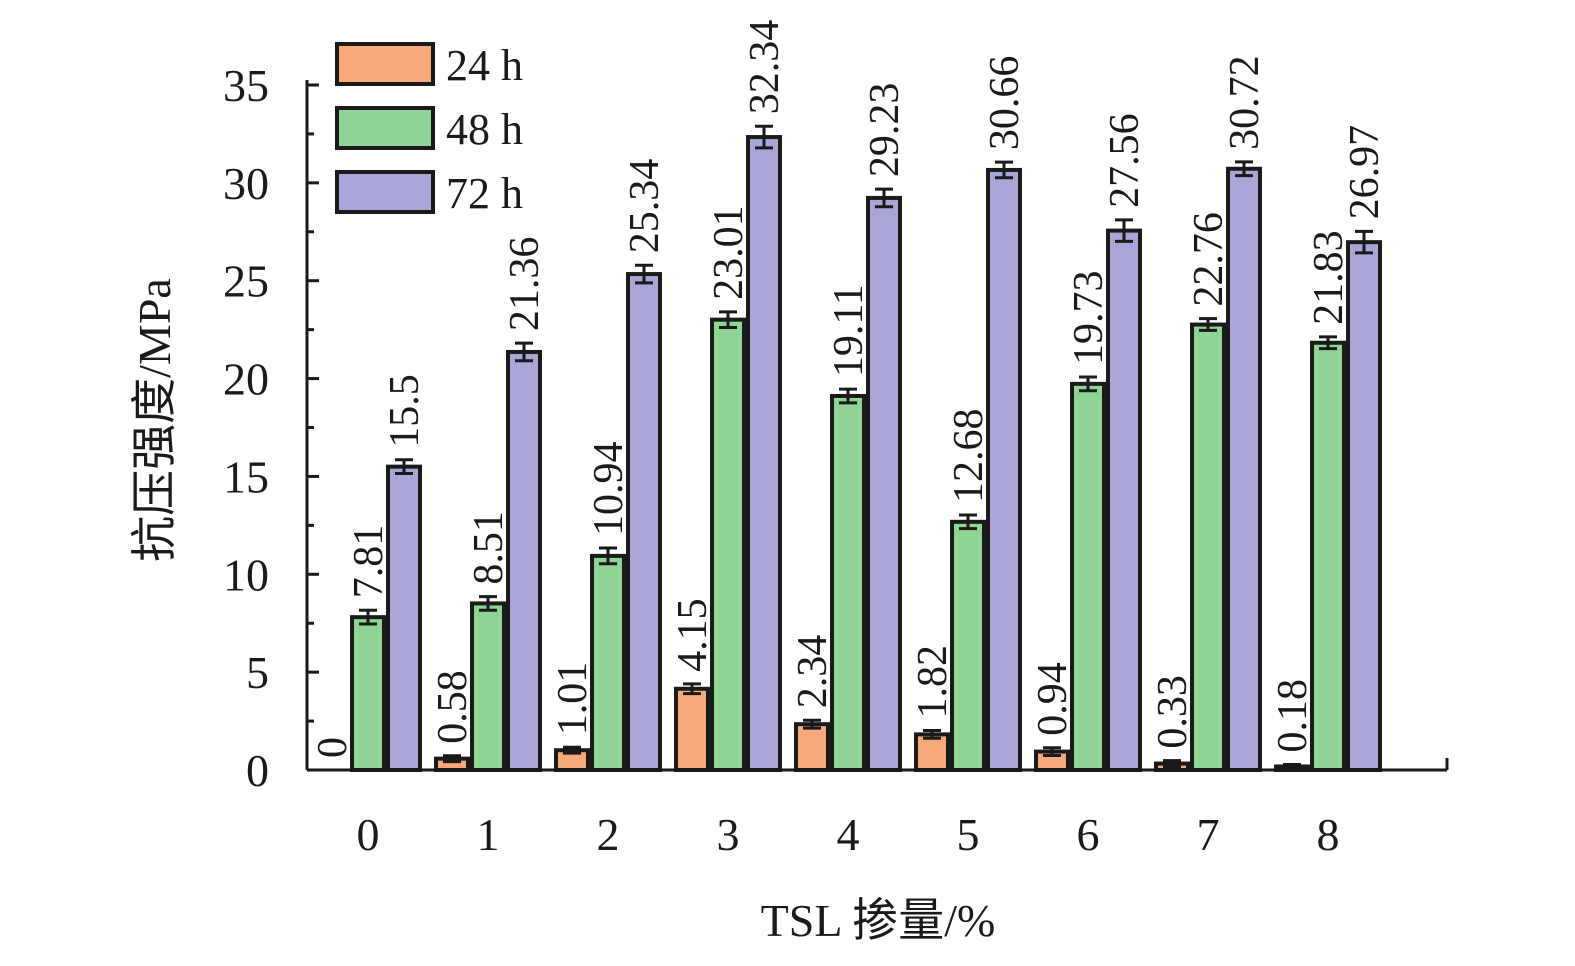 The height and width of the screenshot is (966, 1575). What do you see at coordinates (608, 834) in the screenshot?
I see `x-tick-label-2: 2` at bounding box center [608, 834].